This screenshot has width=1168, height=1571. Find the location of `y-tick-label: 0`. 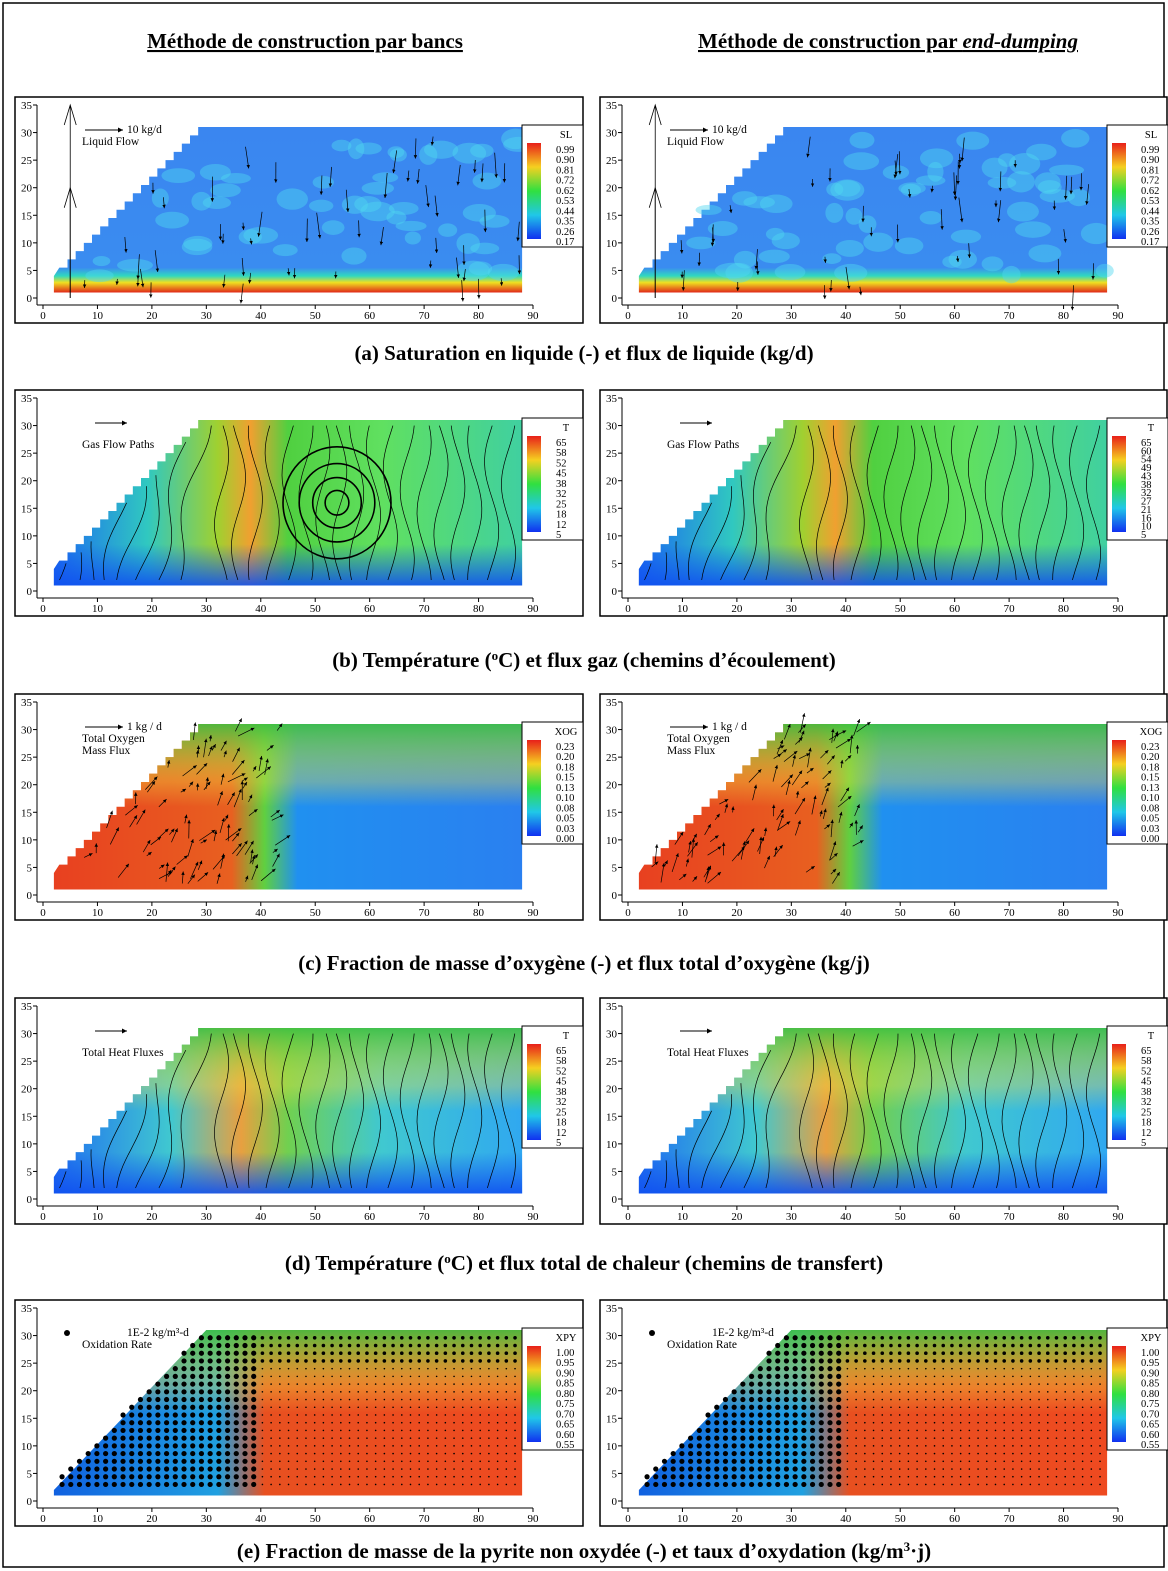

y-tick-label: 0 is located at coordinates (615, 1502).